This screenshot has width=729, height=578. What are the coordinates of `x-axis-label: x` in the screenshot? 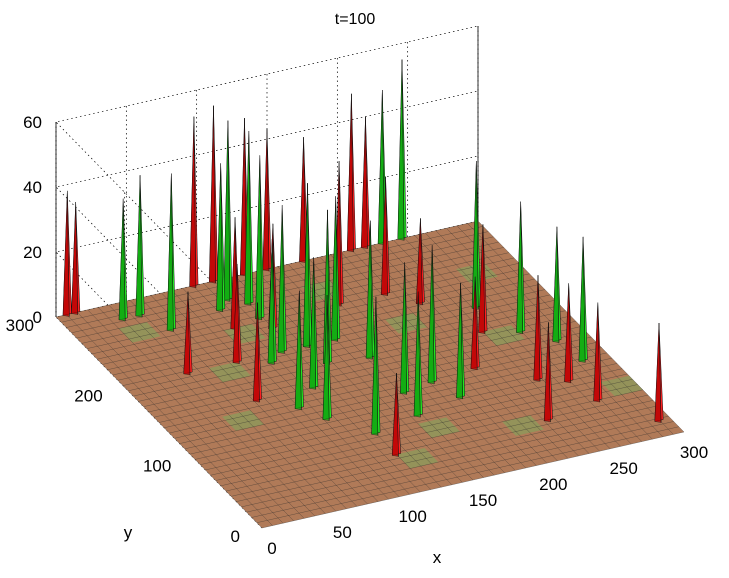 It's located at (437, 557).